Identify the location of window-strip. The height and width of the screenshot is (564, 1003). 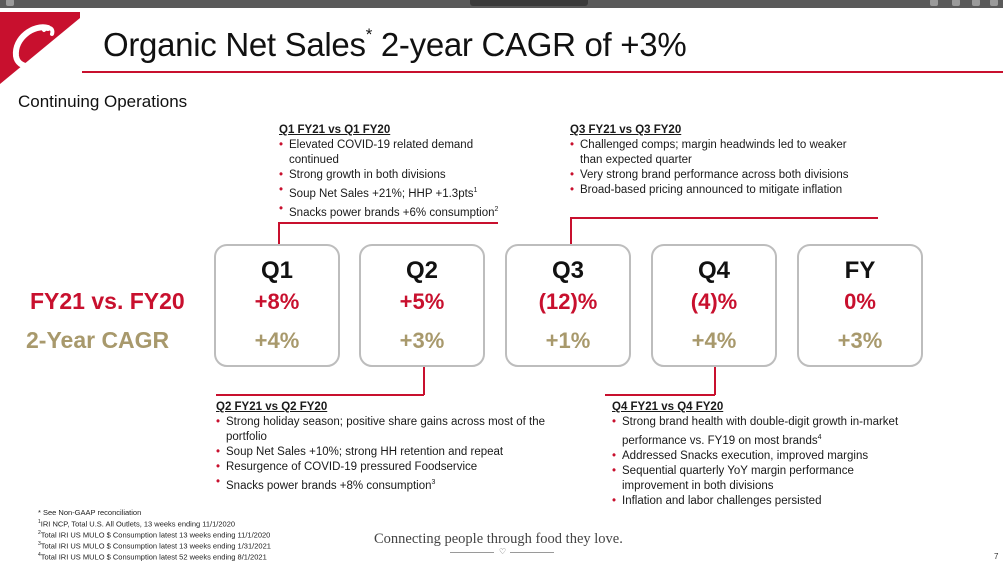
(501, 4).